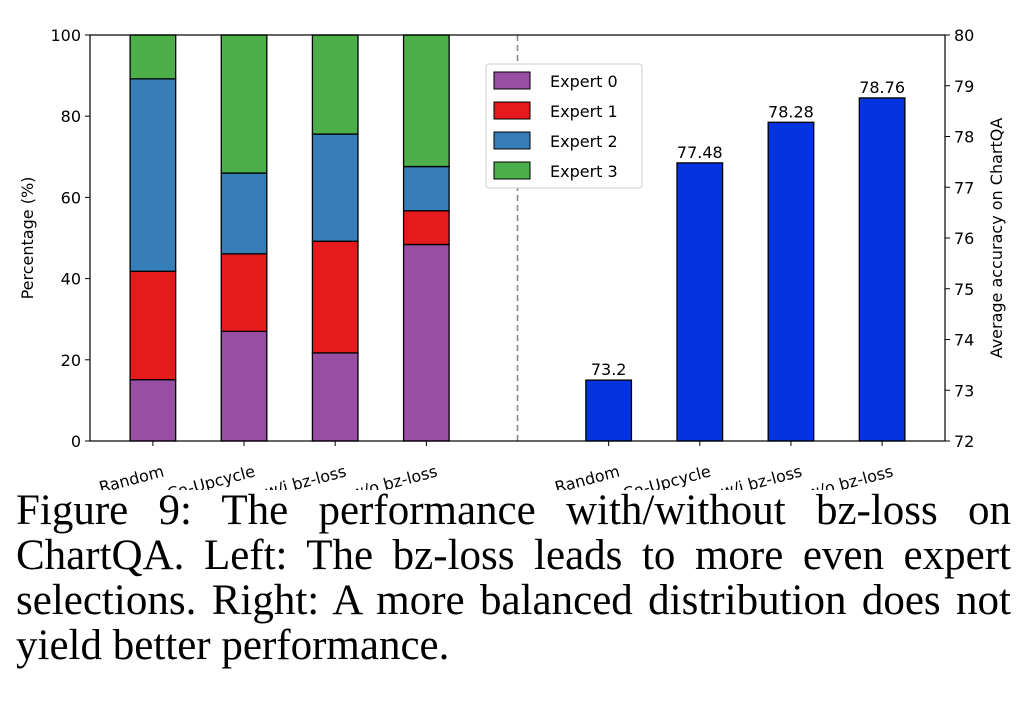 This screenshot has width=1024, height=722. What do you see at coordinates (964, 238) in the screenshot?
I see `y2-tick-label: 76` at bounding box center [964, 238].